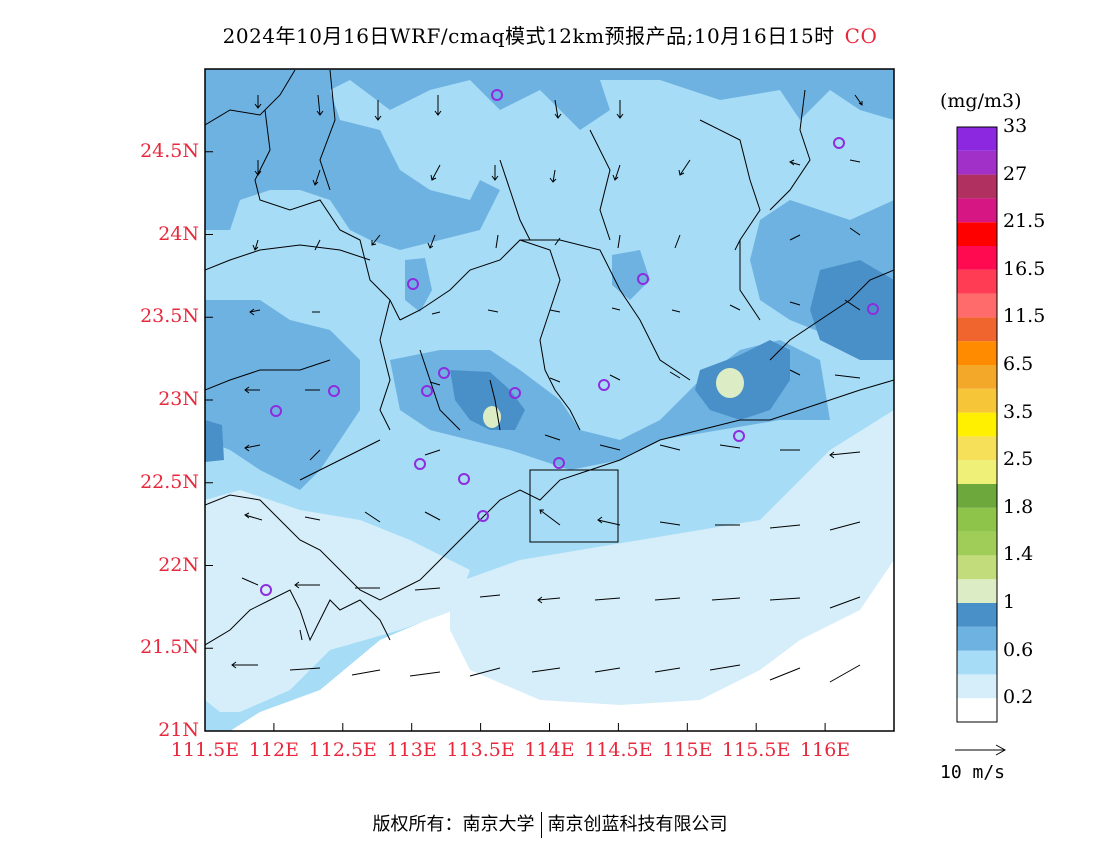  What do you see at coordinates (1024, 221) in the screenshot?
I see `legend-label: 21.5` at bounding box center [1024, 221].